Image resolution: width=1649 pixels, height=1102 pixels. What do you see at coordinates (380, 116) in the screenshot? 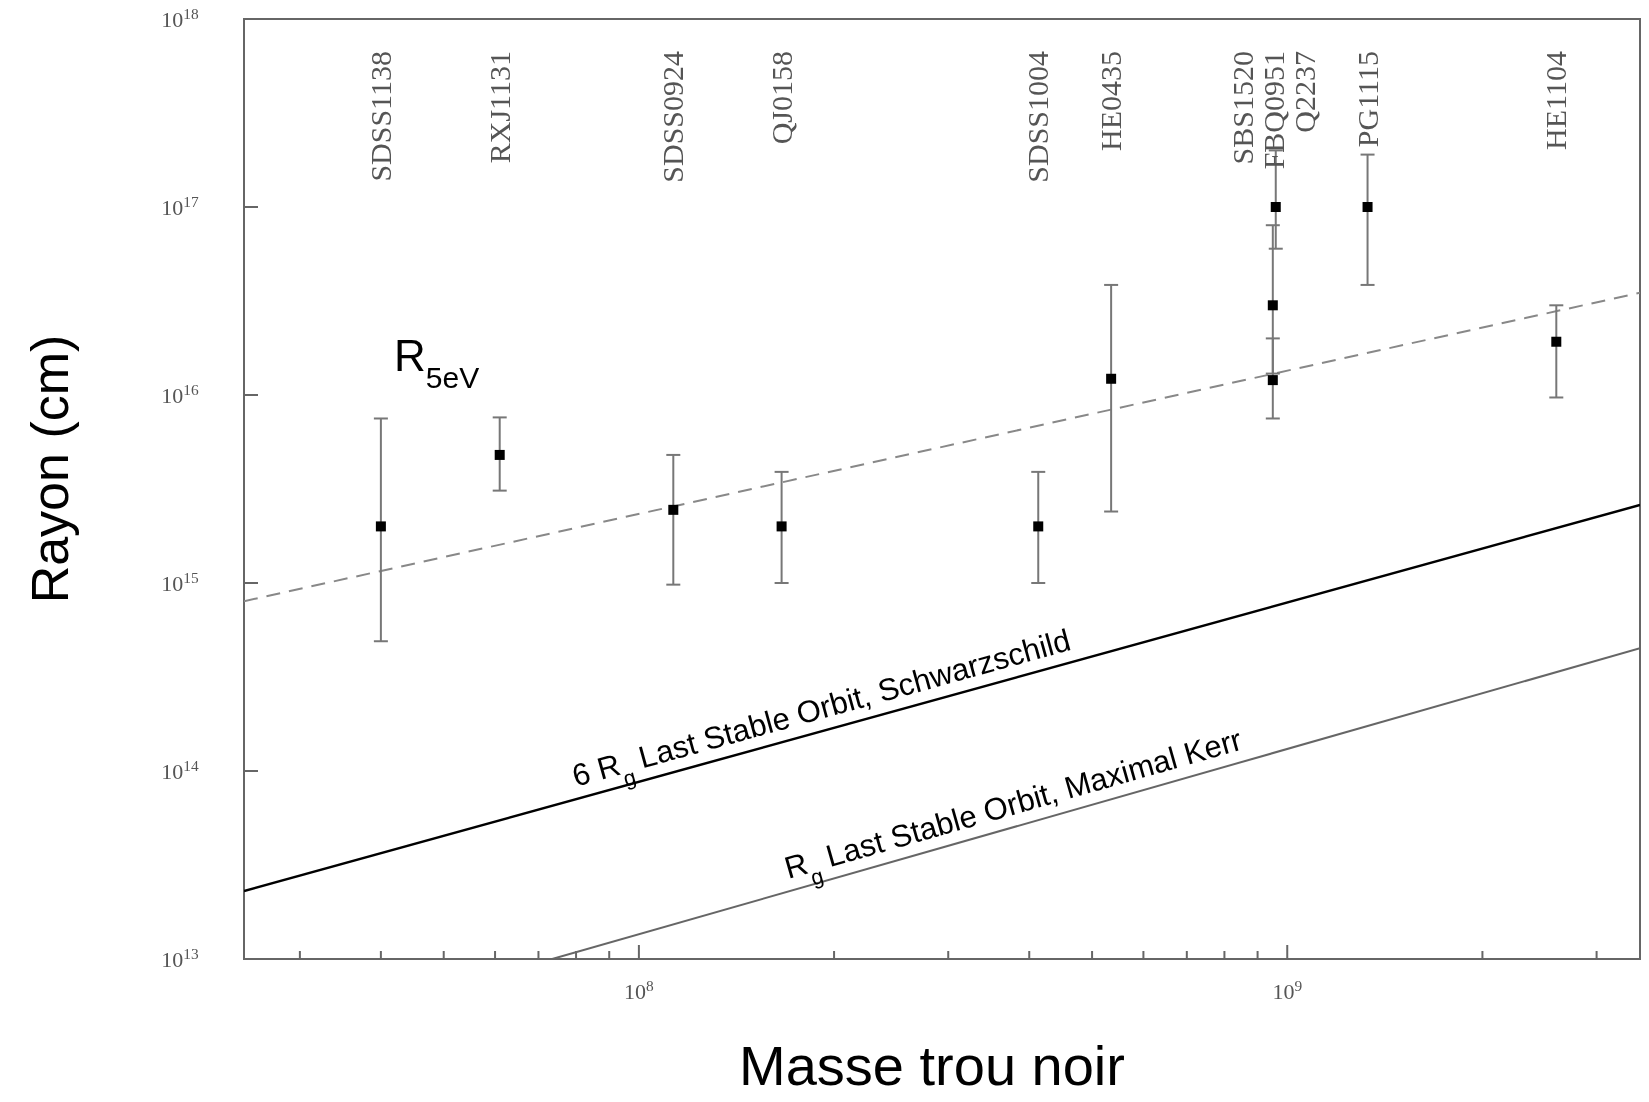
I see `annotation: SDSS1138` at bounding box center [380, 116].